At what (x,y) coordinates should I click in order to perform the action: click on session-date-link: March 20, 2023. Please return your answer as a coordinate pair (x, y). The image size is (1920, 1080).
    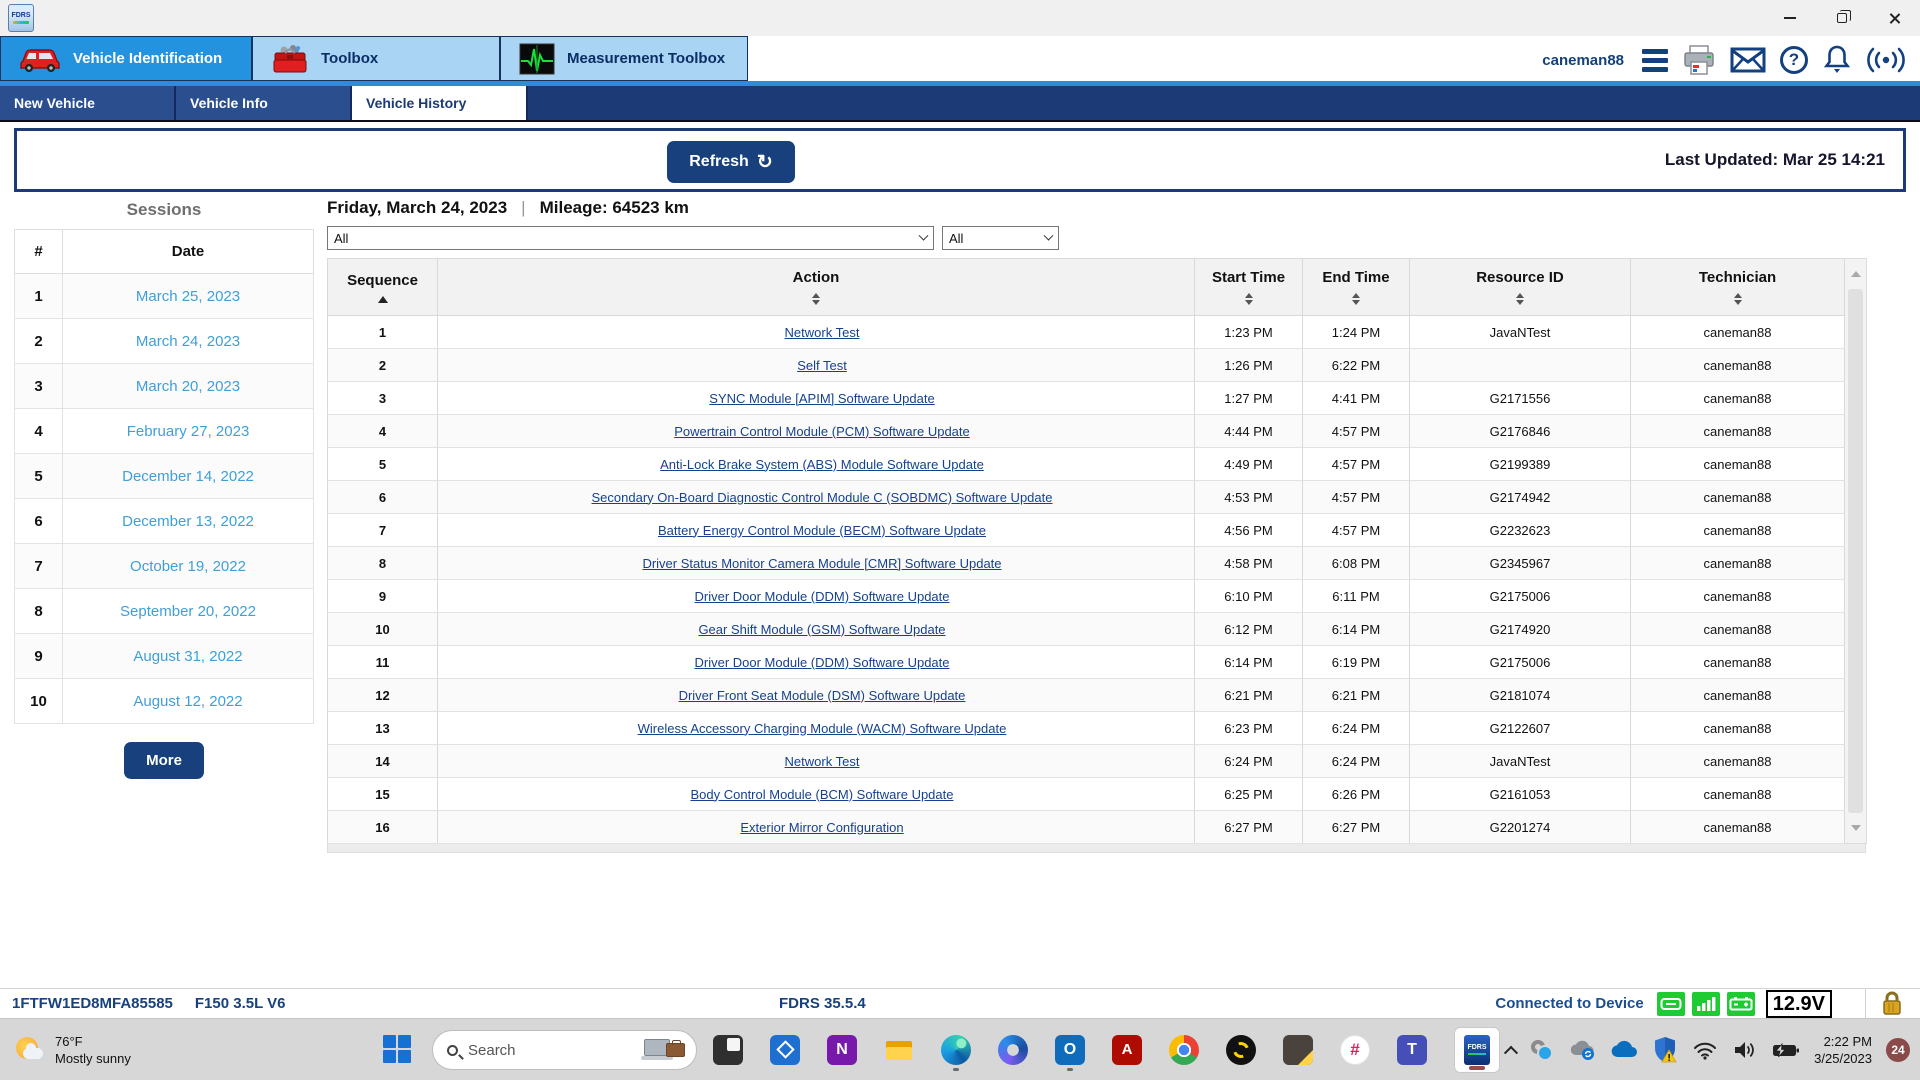
    Looking at the image, I should click on (188, 386).